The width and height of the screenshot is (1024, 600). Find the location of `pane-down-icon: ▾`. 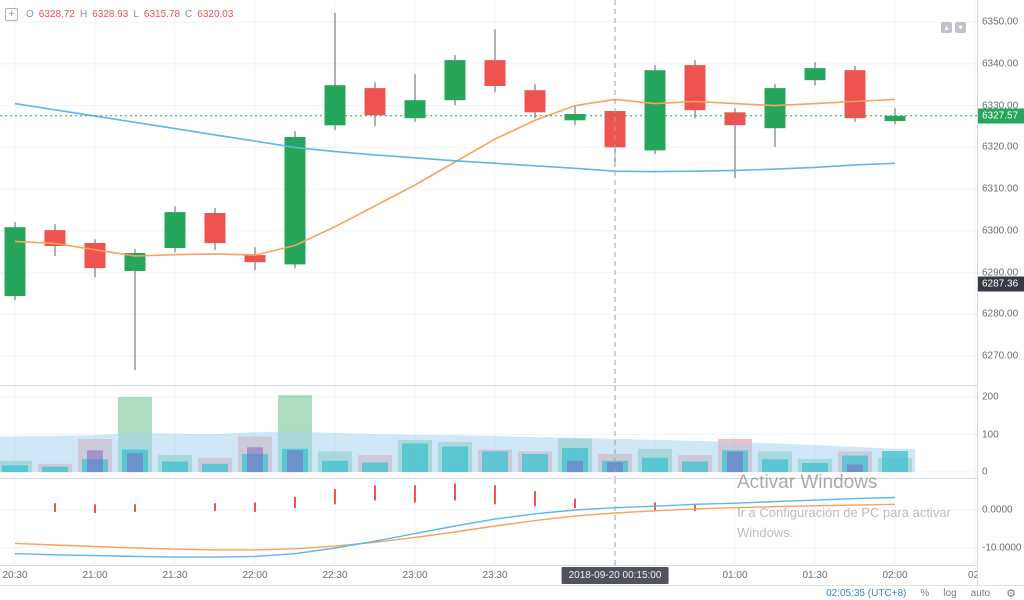

pane-down-icon: ▾ is located at coordinates (960, 27).